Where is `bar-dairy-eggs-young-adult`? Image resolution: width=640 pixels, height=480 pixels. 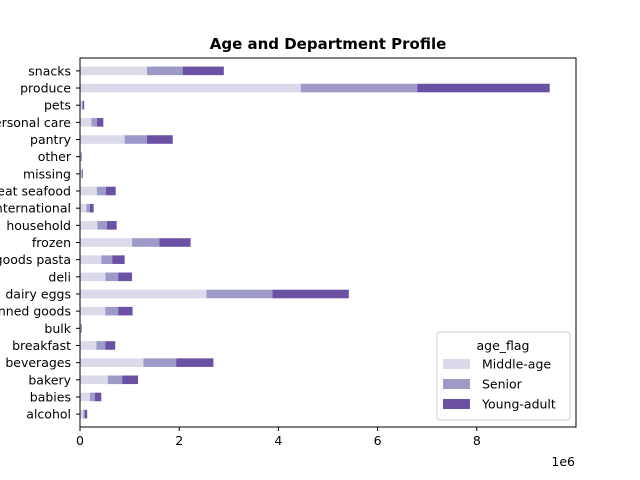
bar-dairy-eggs-young-adult is located at coordinates (310, 294).